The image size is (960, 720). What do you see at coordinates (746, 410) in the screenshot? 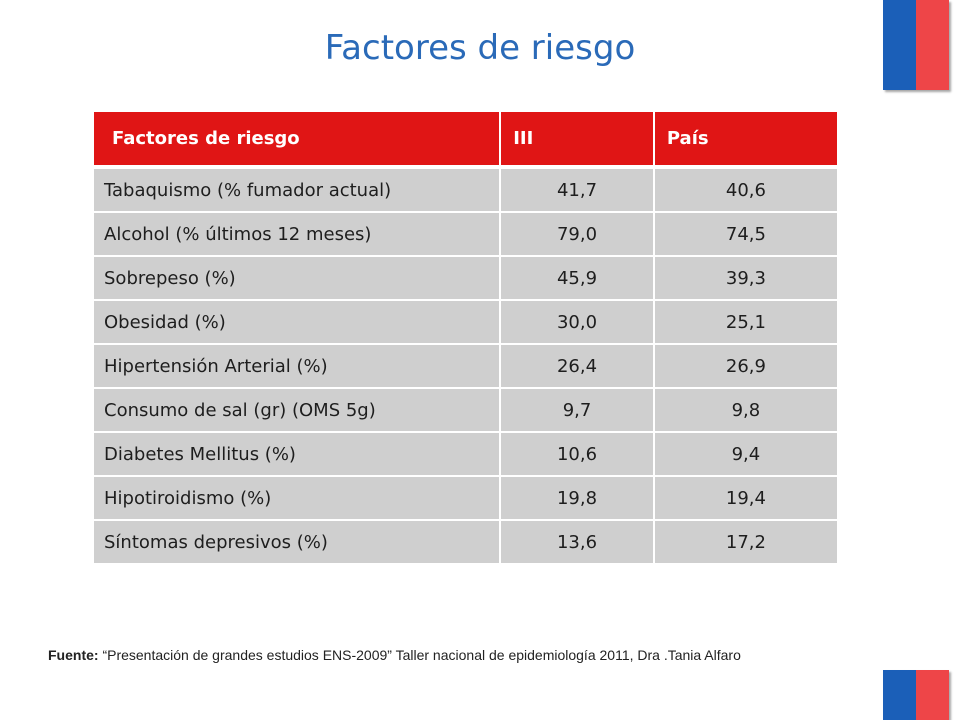
I see `country-value: 9,8` at bounding box center [746, 410].